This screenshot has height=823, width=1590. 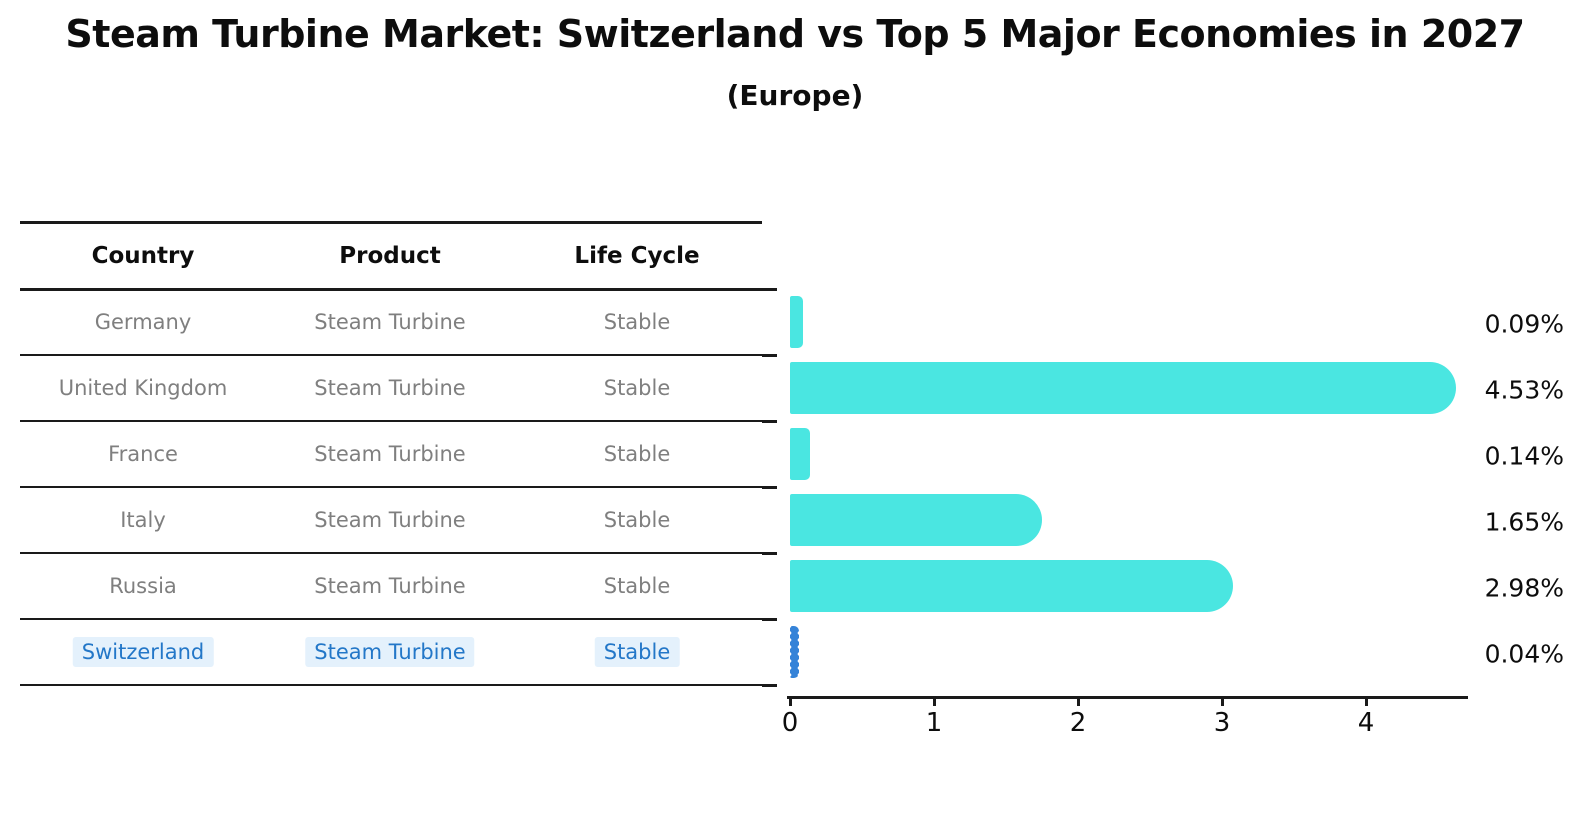 What do you see at coordinates (143, 255) in the screenshot?
I see `column-header-country: Country` at bounding box center [143, 255].